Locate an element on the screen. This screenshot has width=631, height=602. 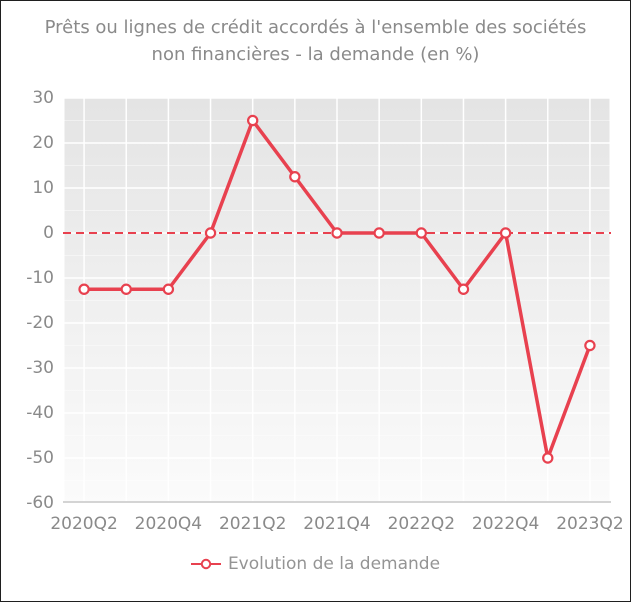
y-tick-label: -40 is located at coordinates (40, 413).